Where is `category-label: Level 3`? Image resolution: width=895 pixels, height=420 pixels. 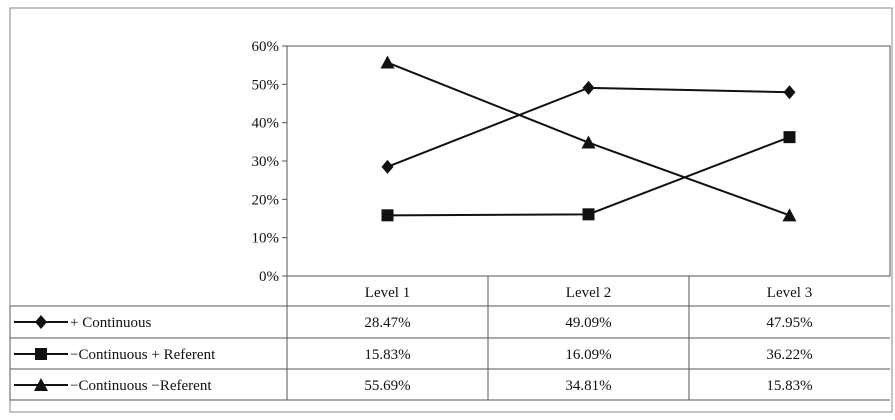
category-label: Level 3 is located at coordinates (789, 293).